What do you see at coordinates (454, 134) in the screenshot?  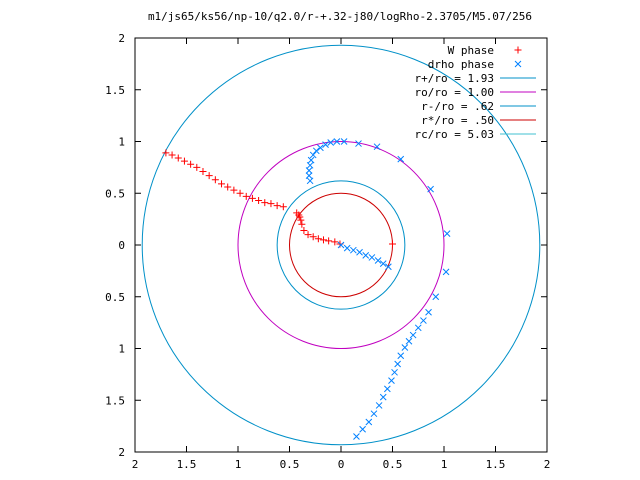 I see `legend-label: rc/ro = 5.03` at bounding box center [454, 134].